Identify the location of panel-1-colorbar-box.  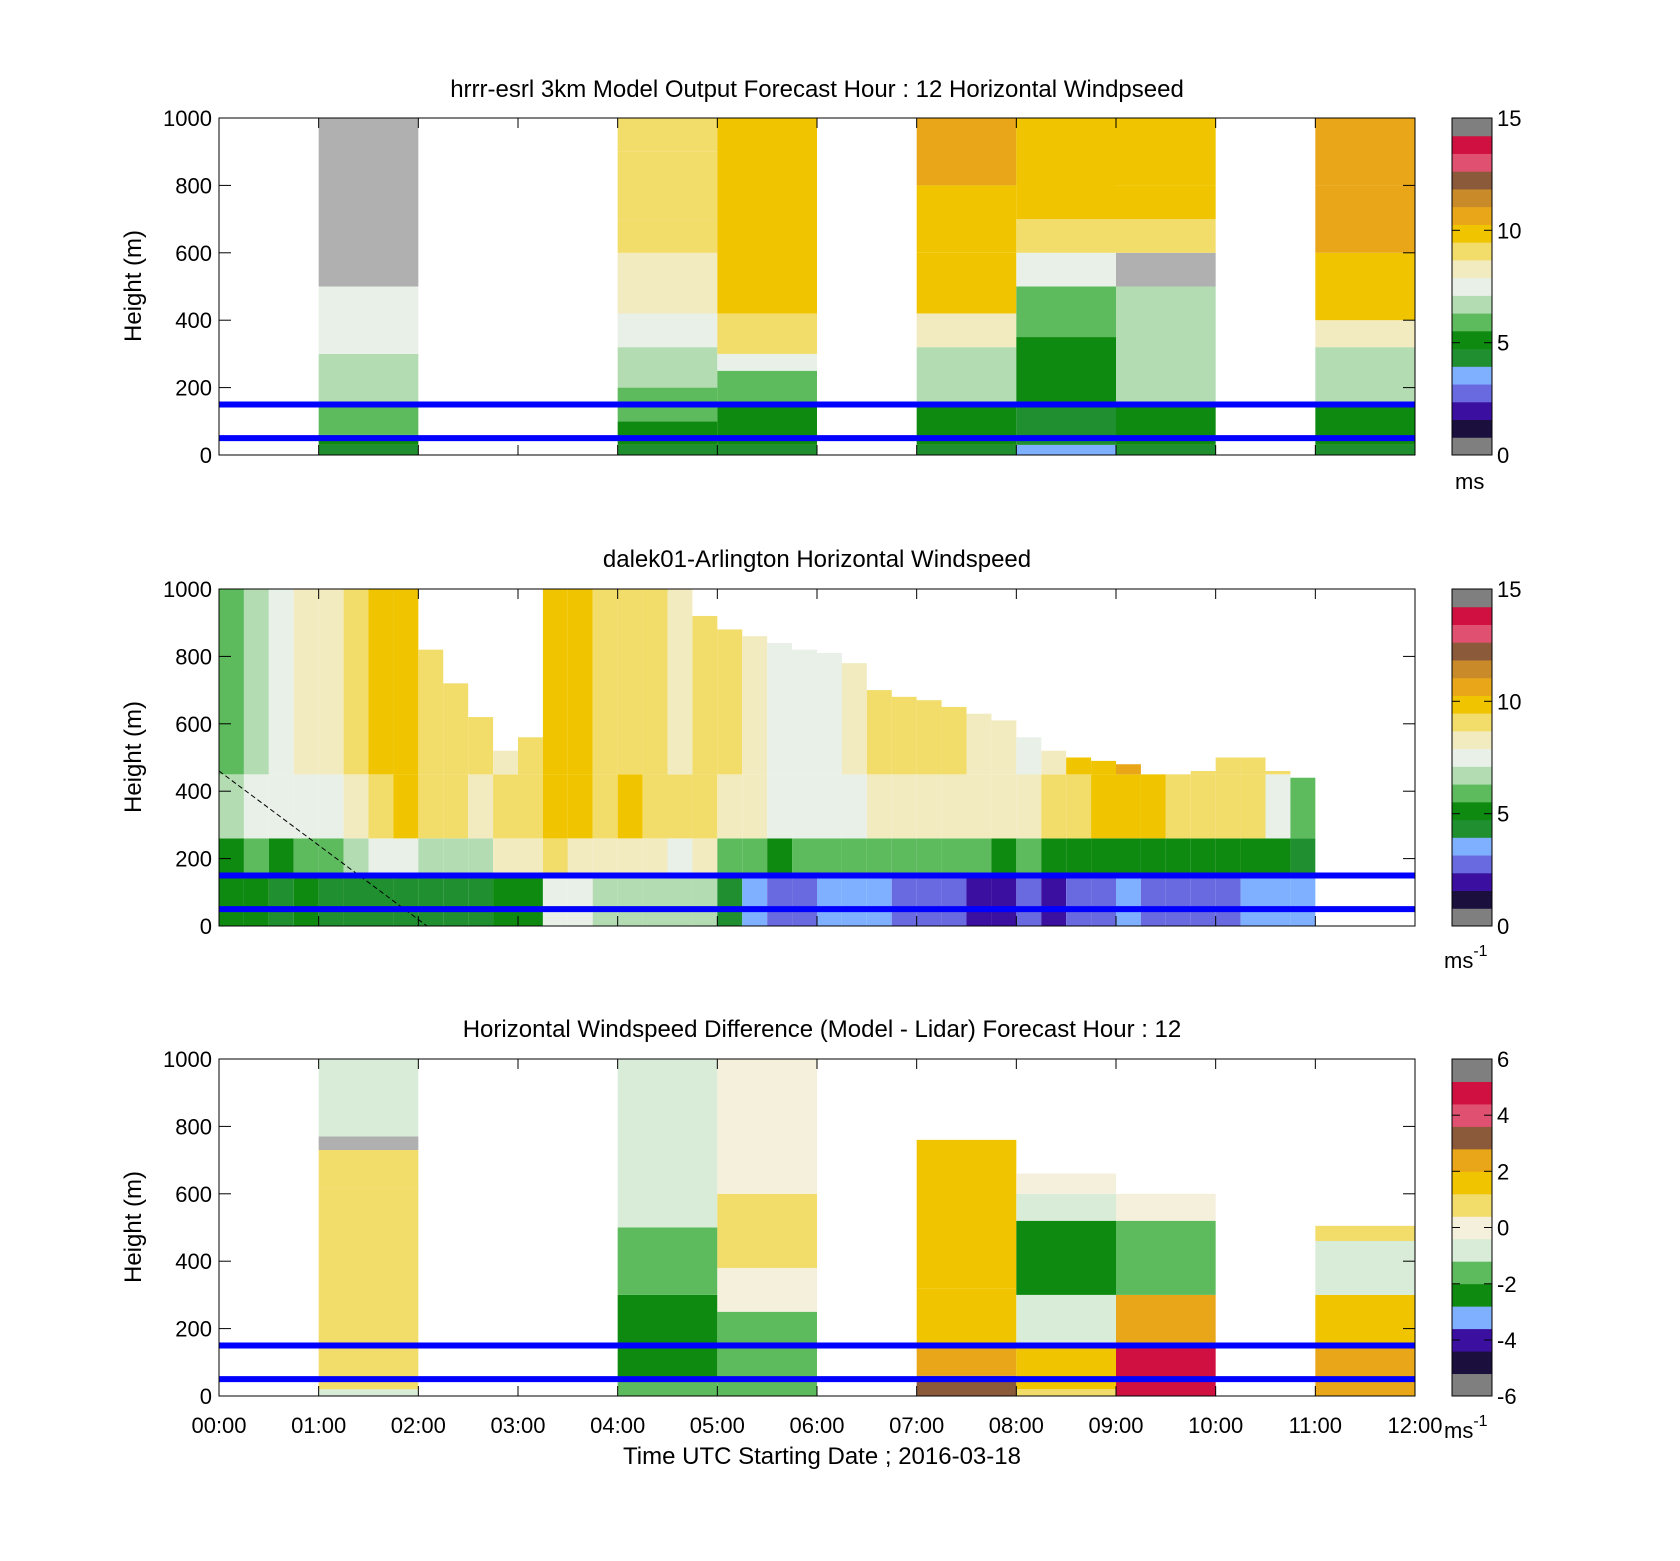
(1472, 286).